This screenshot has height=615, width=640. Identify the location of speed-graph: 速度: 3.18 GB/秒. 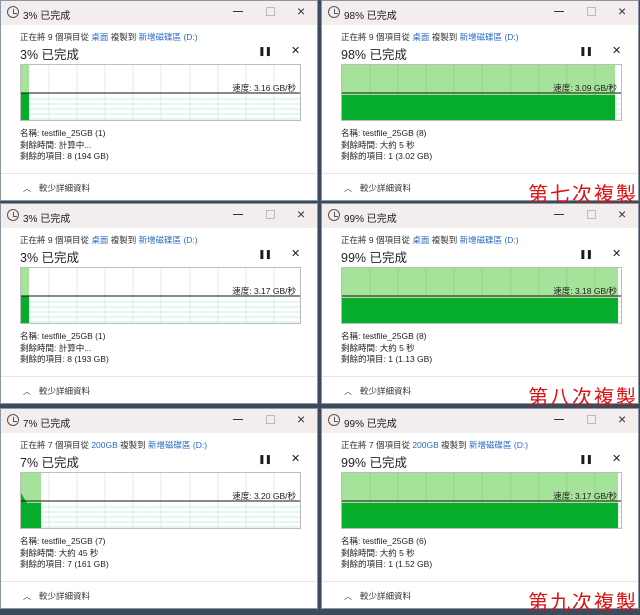
(481, 295).